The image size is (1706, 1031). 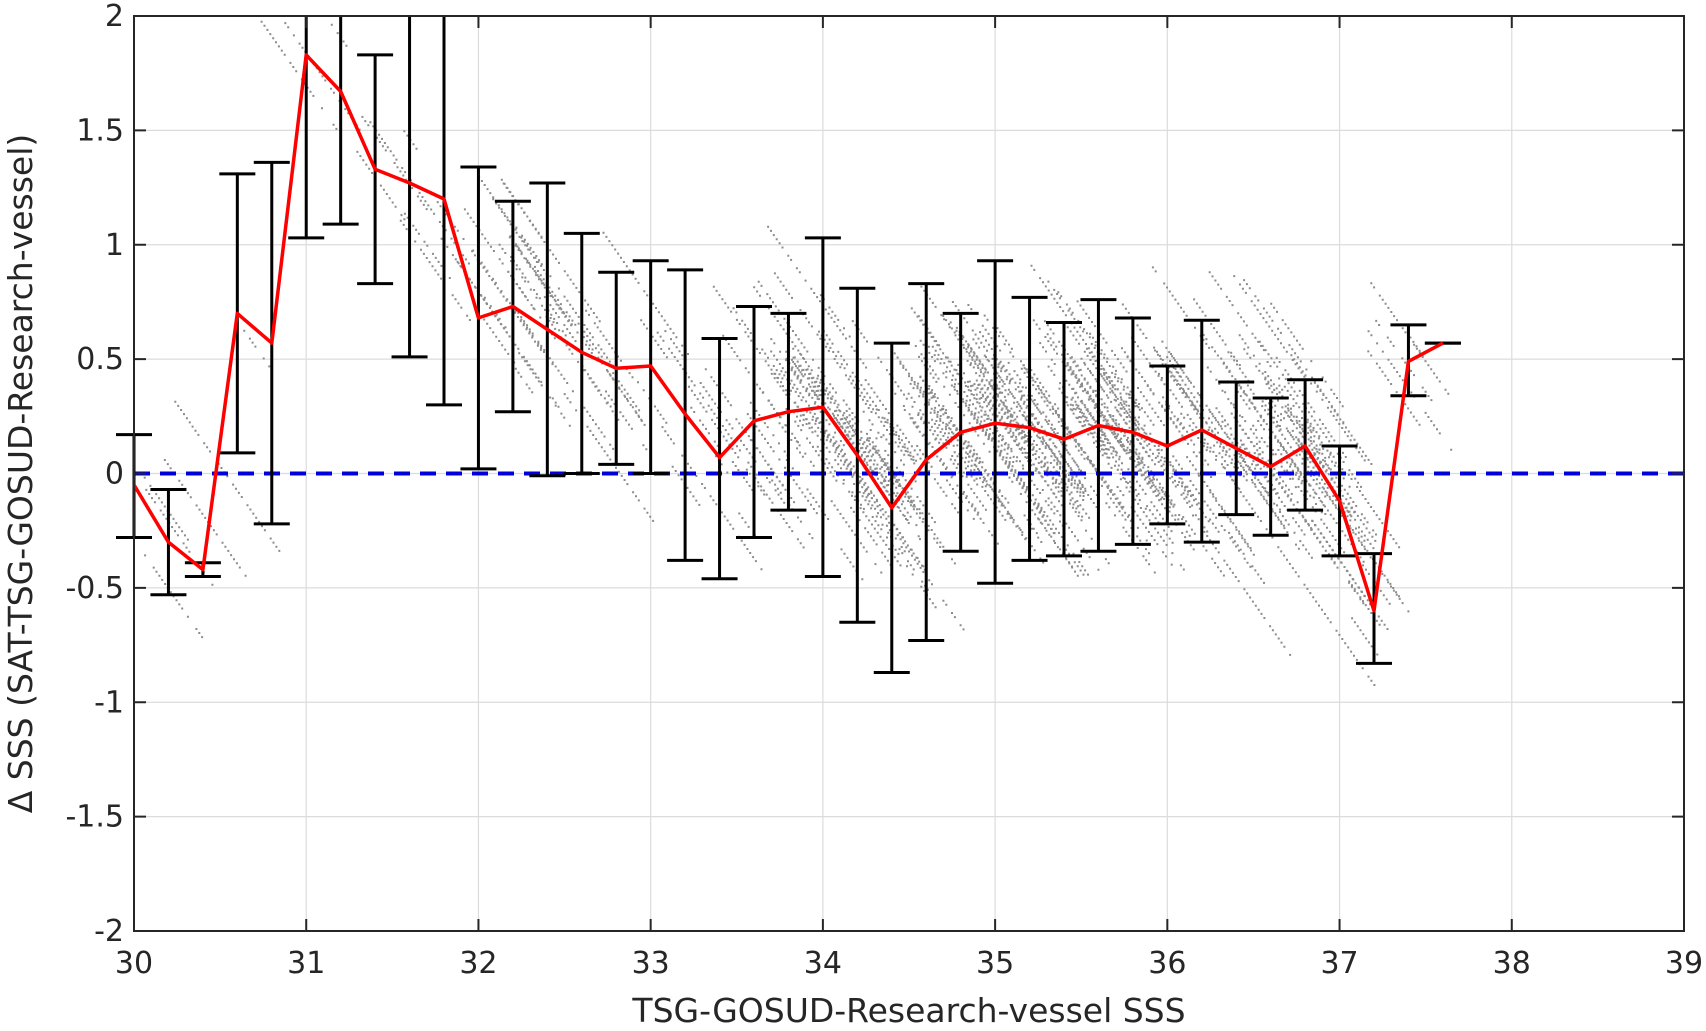 What do you see at coordinates (134, 963) in the screenshot?
I see `x-tick-label: 30` at bounding box center [134, 963].